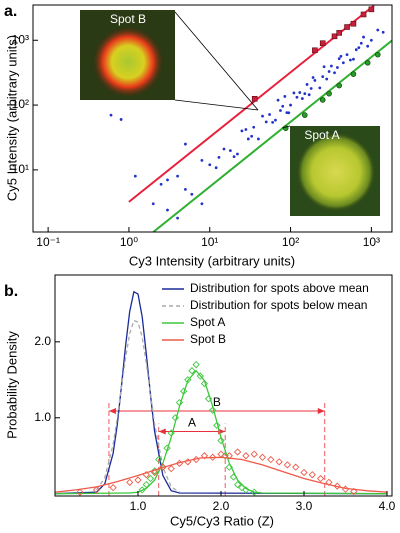 The width and height of the screenshot is (400, 533). Describe the element at coordinates (290, 242) in the screenshot. I see `x-tick-label: 10²` at that location.